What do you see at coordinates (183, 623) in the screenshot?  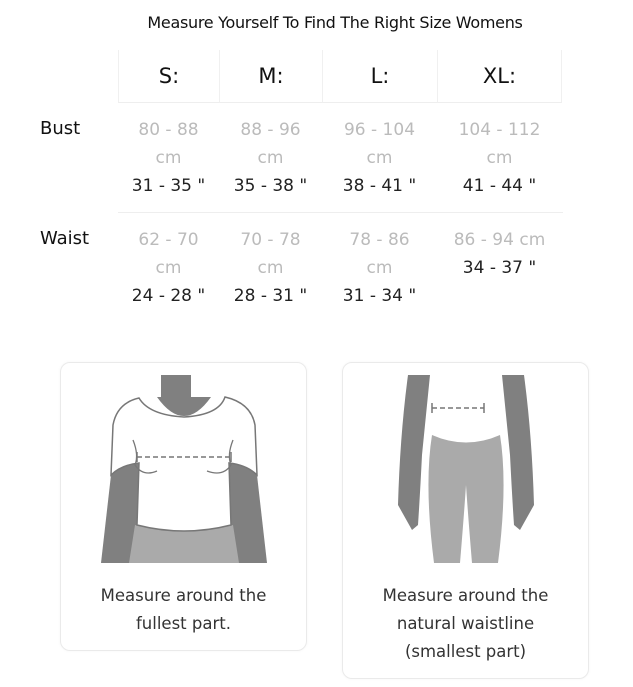 I see `caption-line: fullest part.` at bounding box center [183, 623].